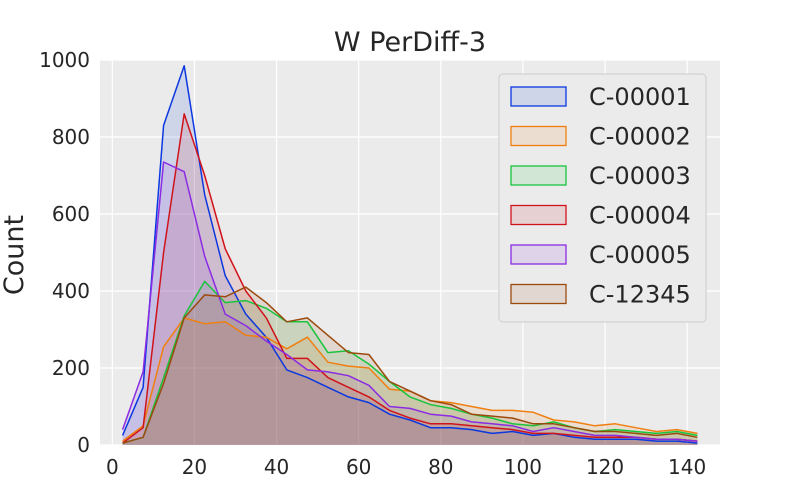 The height and width of the screenshot is (500, 800). Describe the element at coordinates (640, 216) in the screenshot. I see `legend-label: C-00004` at that location.